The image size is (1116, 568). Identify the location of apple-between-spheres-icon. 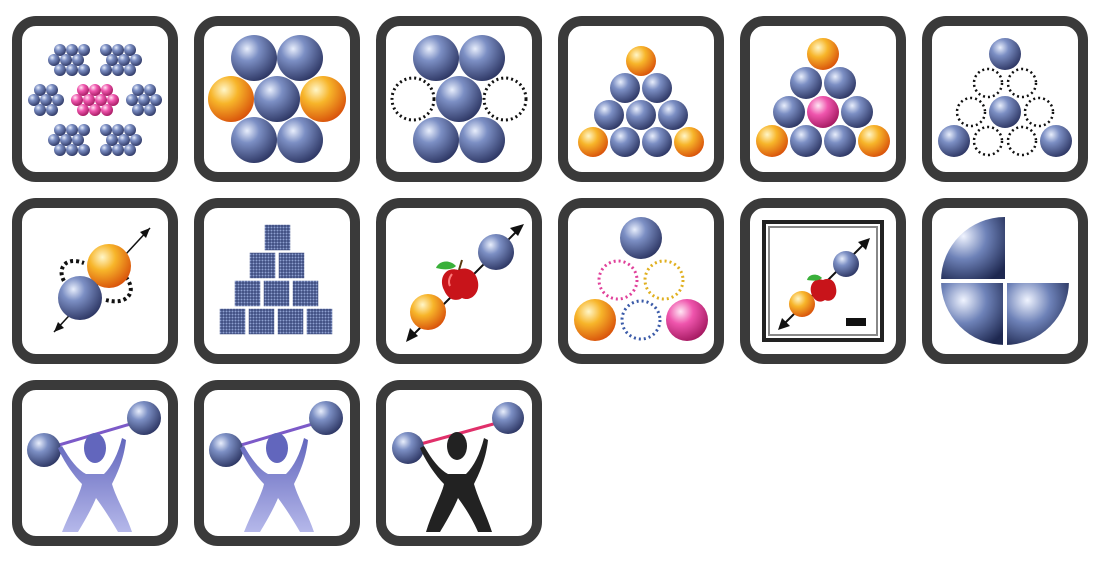
(465, 283).